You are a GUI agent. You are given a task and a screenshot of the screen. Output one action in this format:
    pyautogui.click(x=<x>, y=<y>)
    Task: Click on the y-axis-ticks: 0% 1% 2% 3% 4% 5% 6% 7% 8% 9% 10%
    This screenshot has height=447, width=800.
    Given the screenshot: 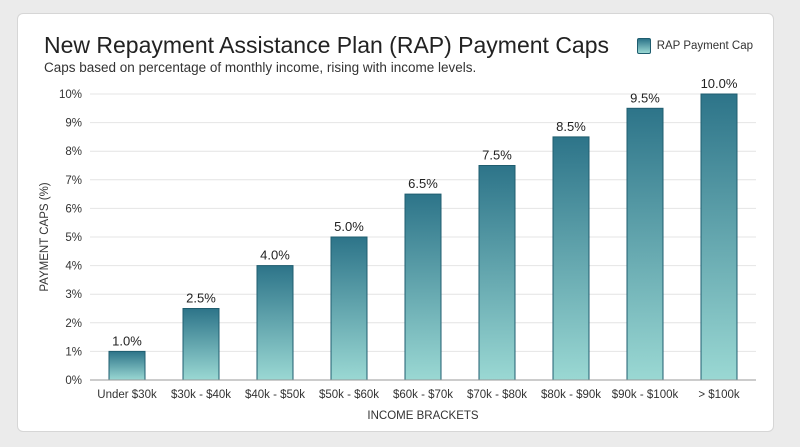 What is the action you would take?
    pyautogui.click(x=70, y=238)
    